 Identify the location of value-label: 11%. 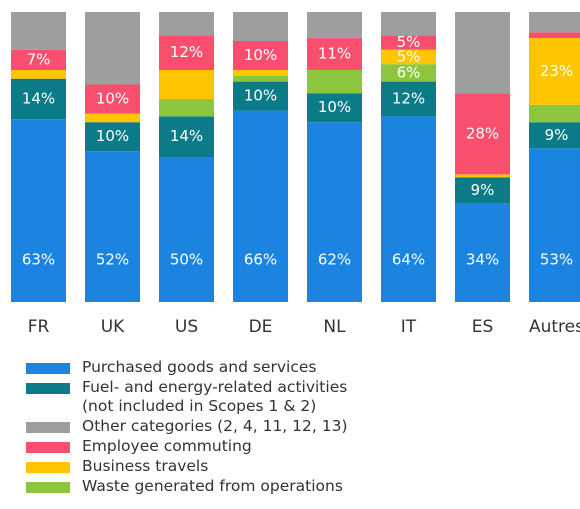
(334, 54).